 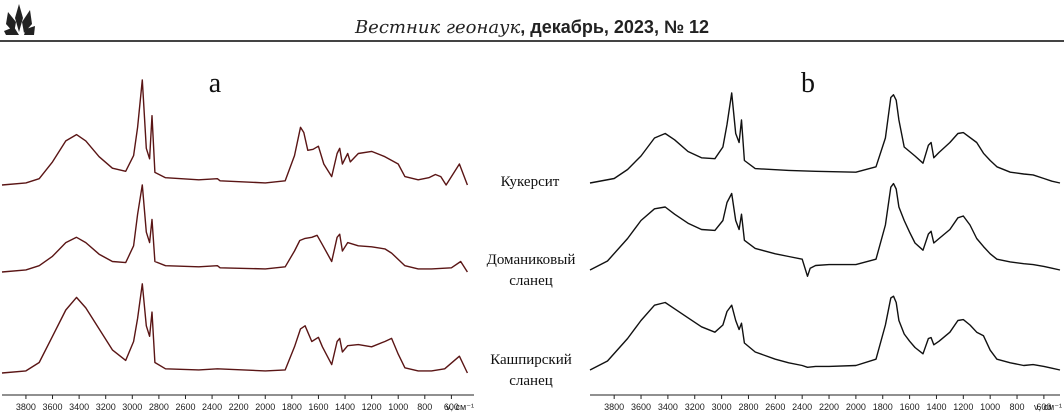 I want to click on kashpir-line-1: Кашпирский, so click(x=531, y=360).